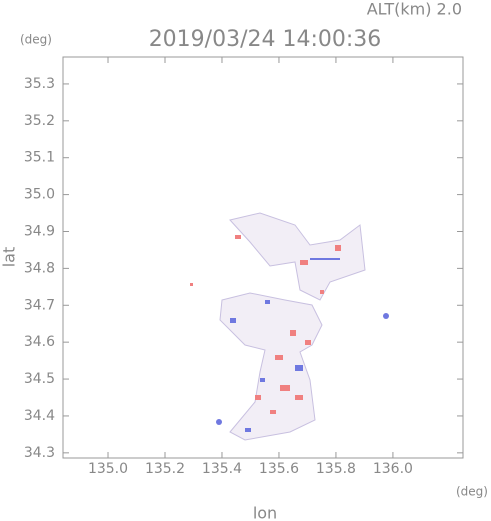  What do you see at coordinates (39, 268) in the screenshot?
I see `y-tick-label: 34.8` at bounding box center [39, 268].